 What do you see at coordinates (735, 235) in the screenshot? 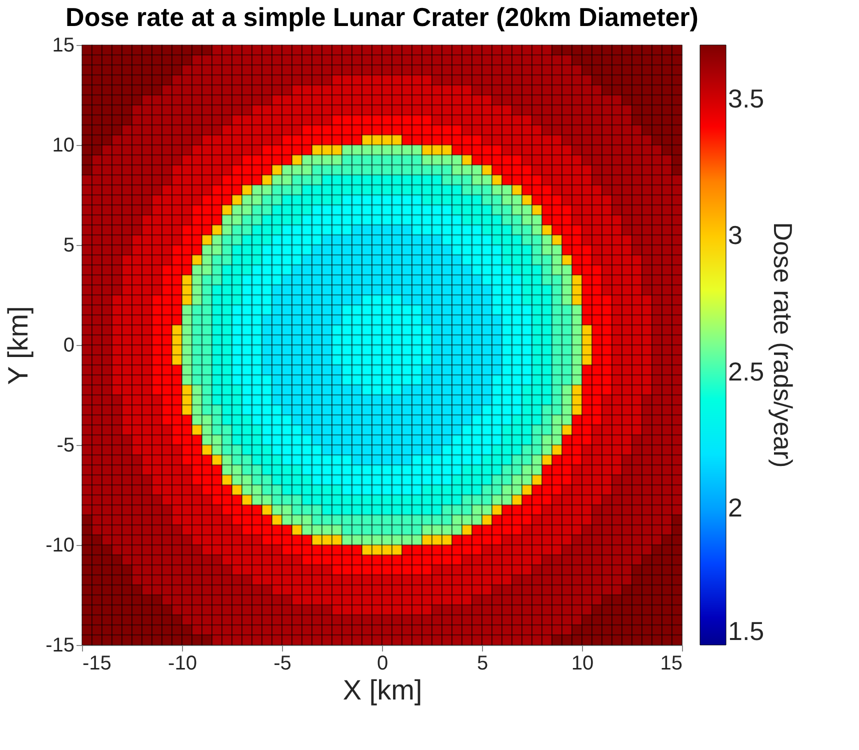
I see `color-bar-label: 3` at bounding box center [735, 235].